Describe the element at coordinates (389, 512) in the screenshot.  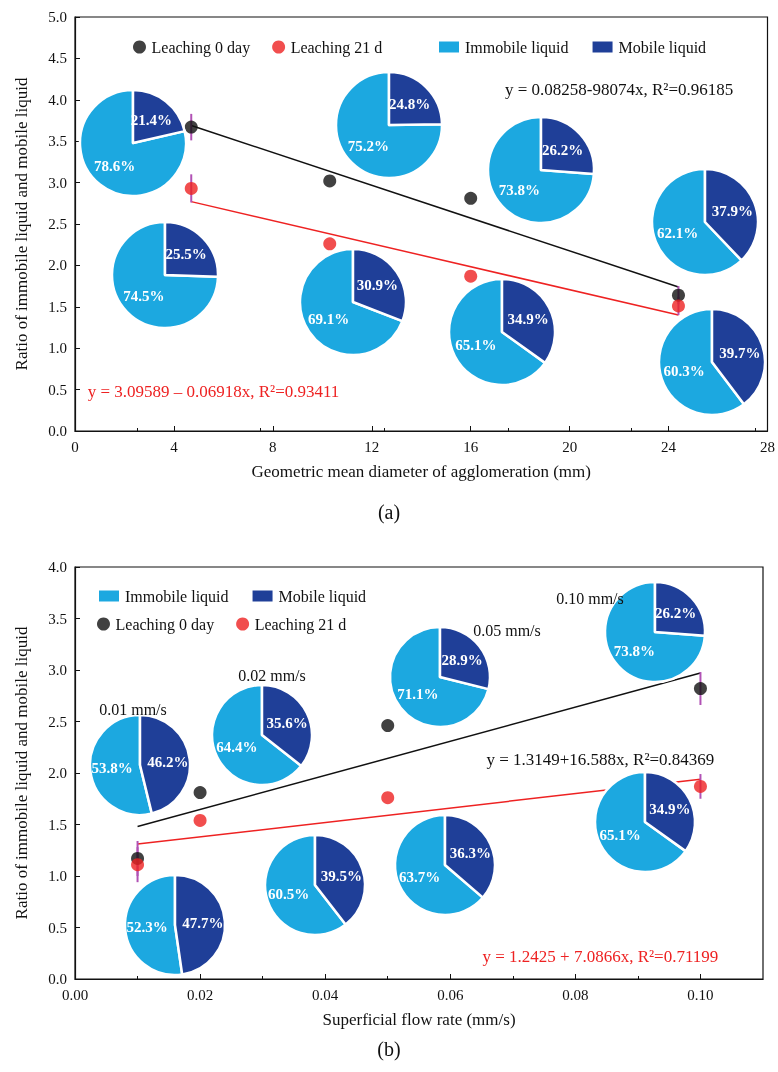
I see `text: (a)` at that location.